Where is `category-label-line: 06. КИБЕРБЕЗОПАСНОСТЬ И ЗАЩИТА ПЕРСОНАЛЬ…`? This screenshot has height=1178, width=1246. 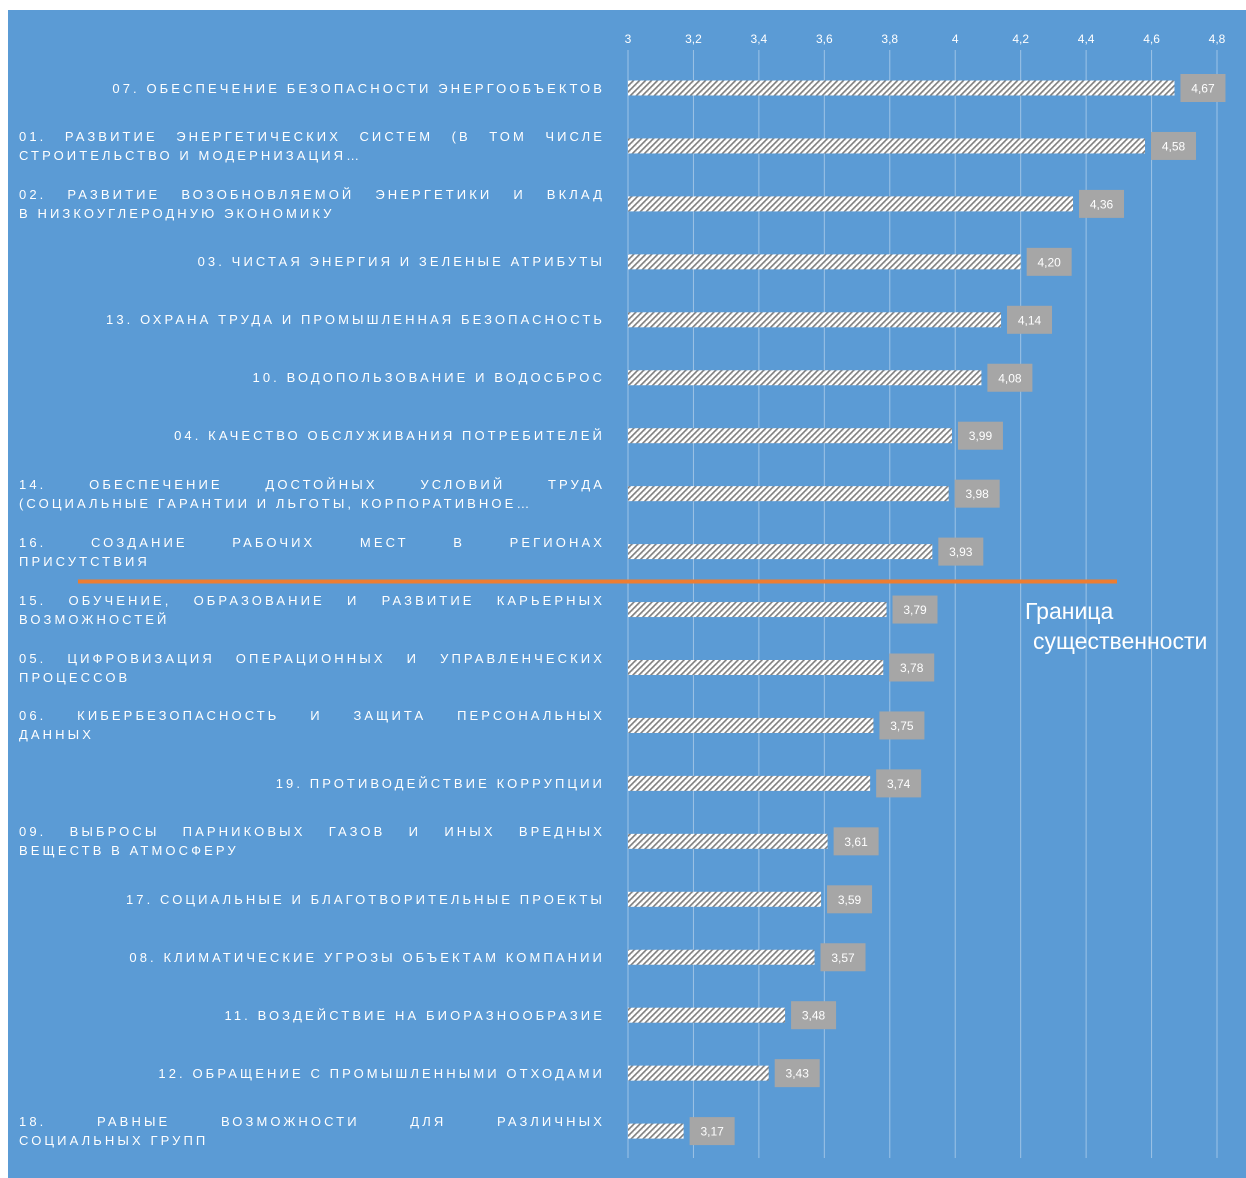 category-label-line: 06. КИБЕРБЕЗОПАСНОСТЬ И ЗАЩИТА ПЕРСОНАЛЬ… is located at coordinates (312, 716).